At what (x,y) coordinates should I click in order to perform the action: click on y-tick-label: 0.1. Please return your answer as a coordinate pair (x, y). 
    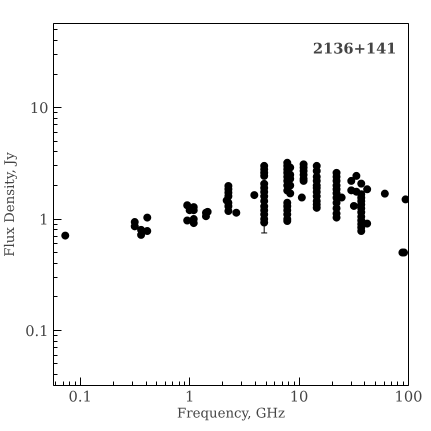
    Looking at the image, I should click on (37, 331).